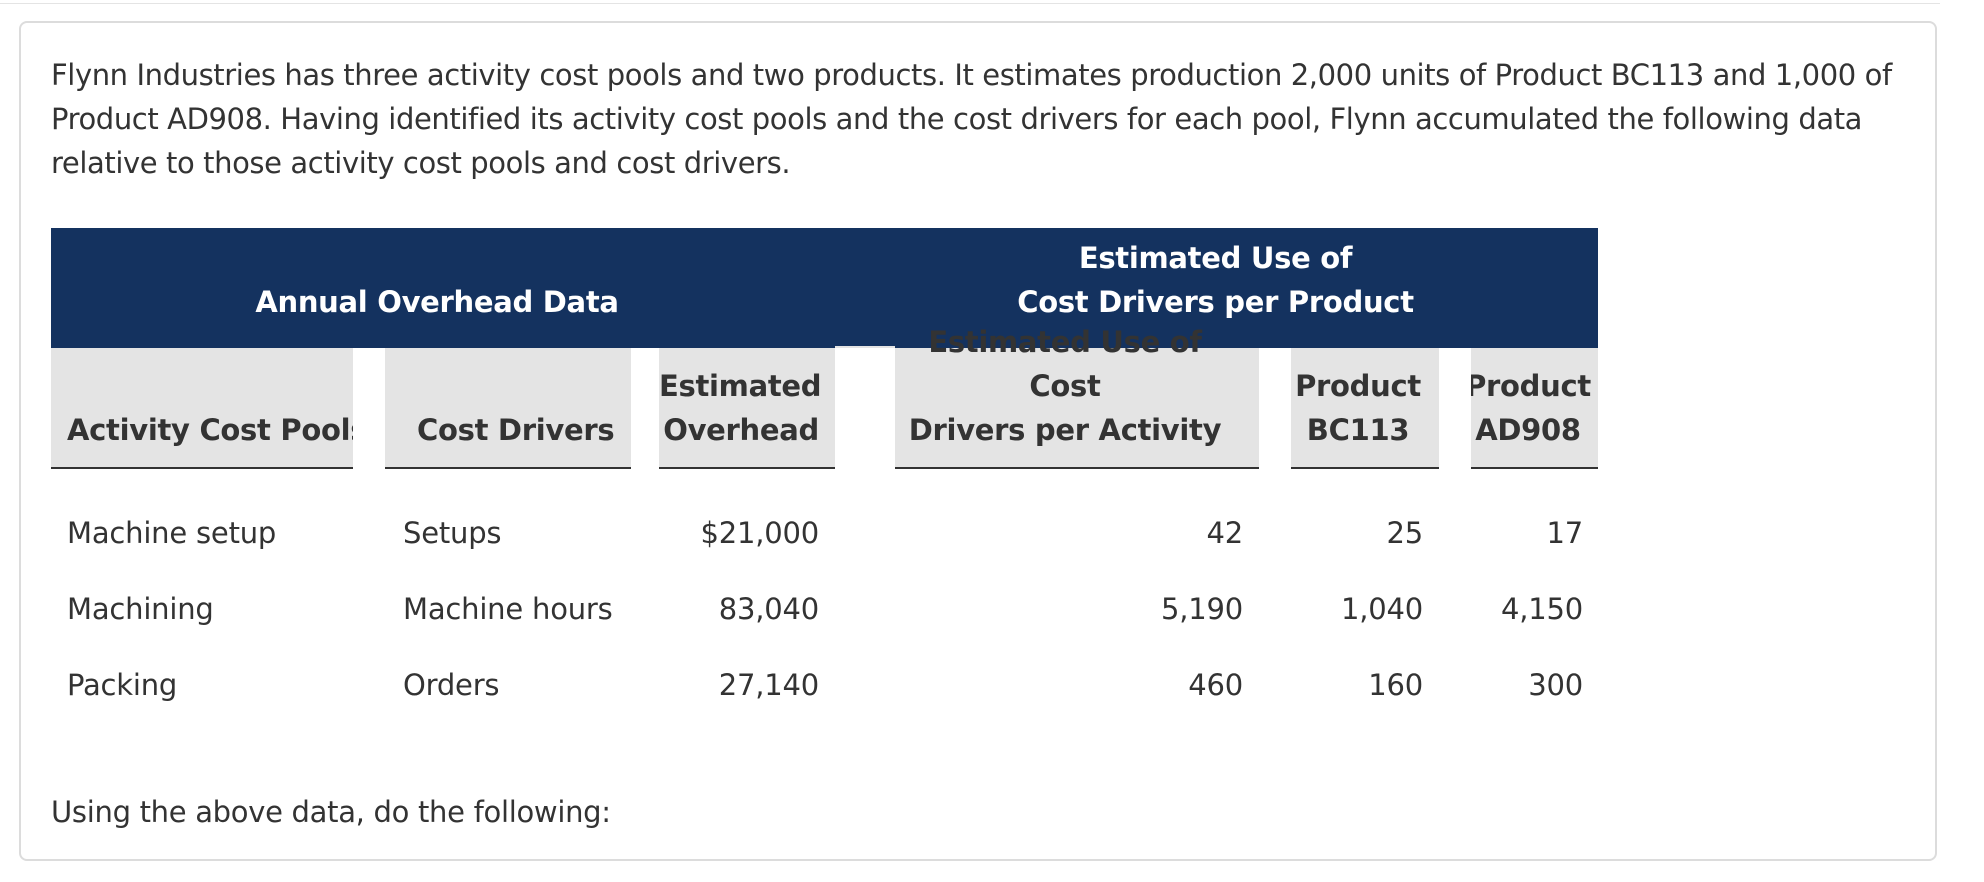  What do you see at coordinates (1381, 609) in the screenshot?
I see `cell-bc113: 1,040` at bounding box center [1381, 609].